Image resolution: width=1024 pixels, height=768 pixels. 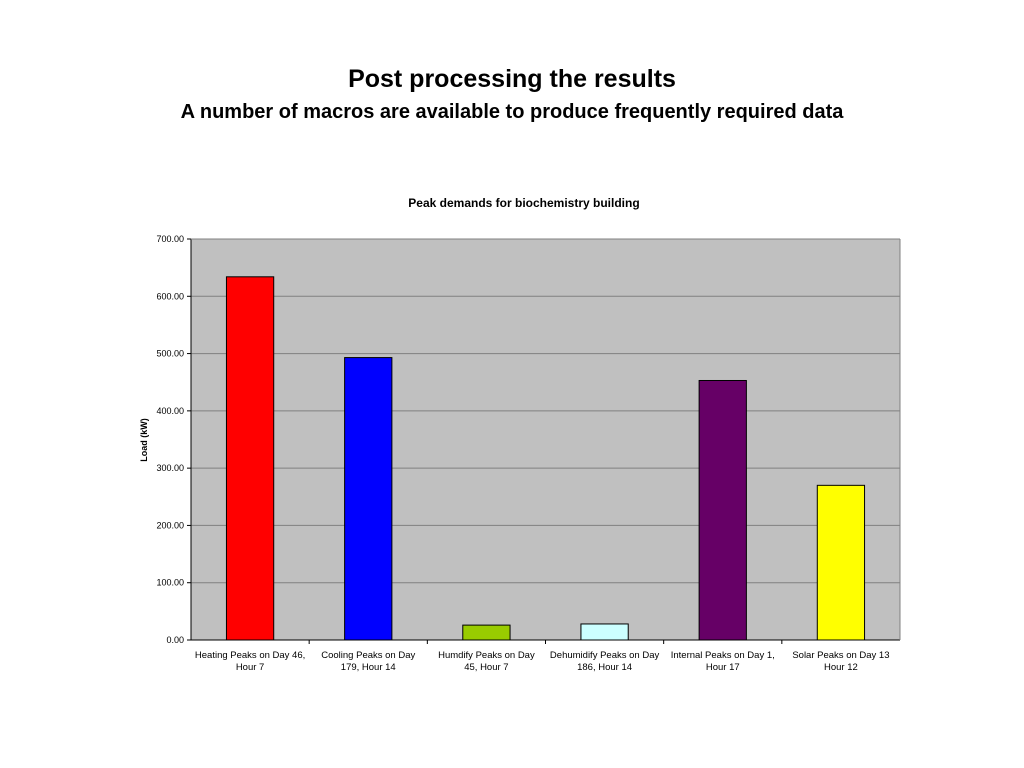 I want to click on x-category-label: 179, Hour 14, so click(x=368, y=667).